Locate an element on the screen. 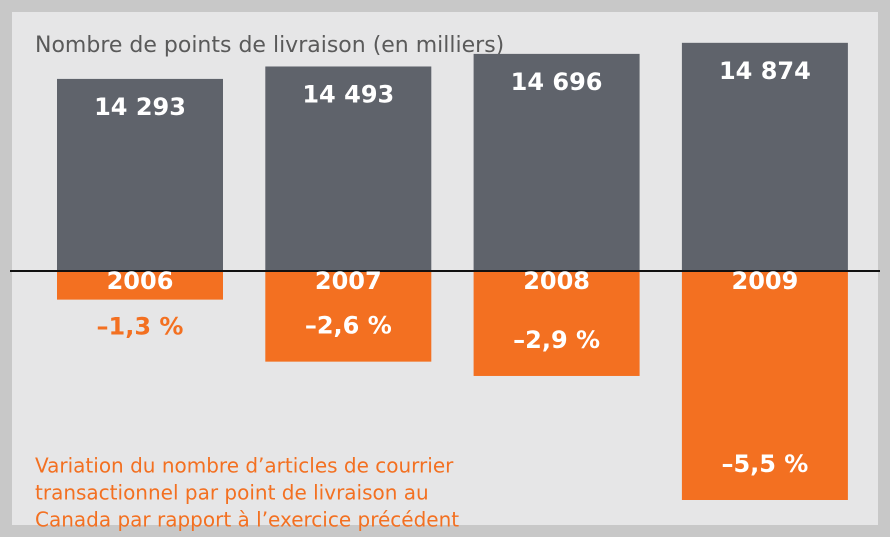 This screenshot has width=890, height=541. category-label: 2009 is located at coordinates (765, 281).